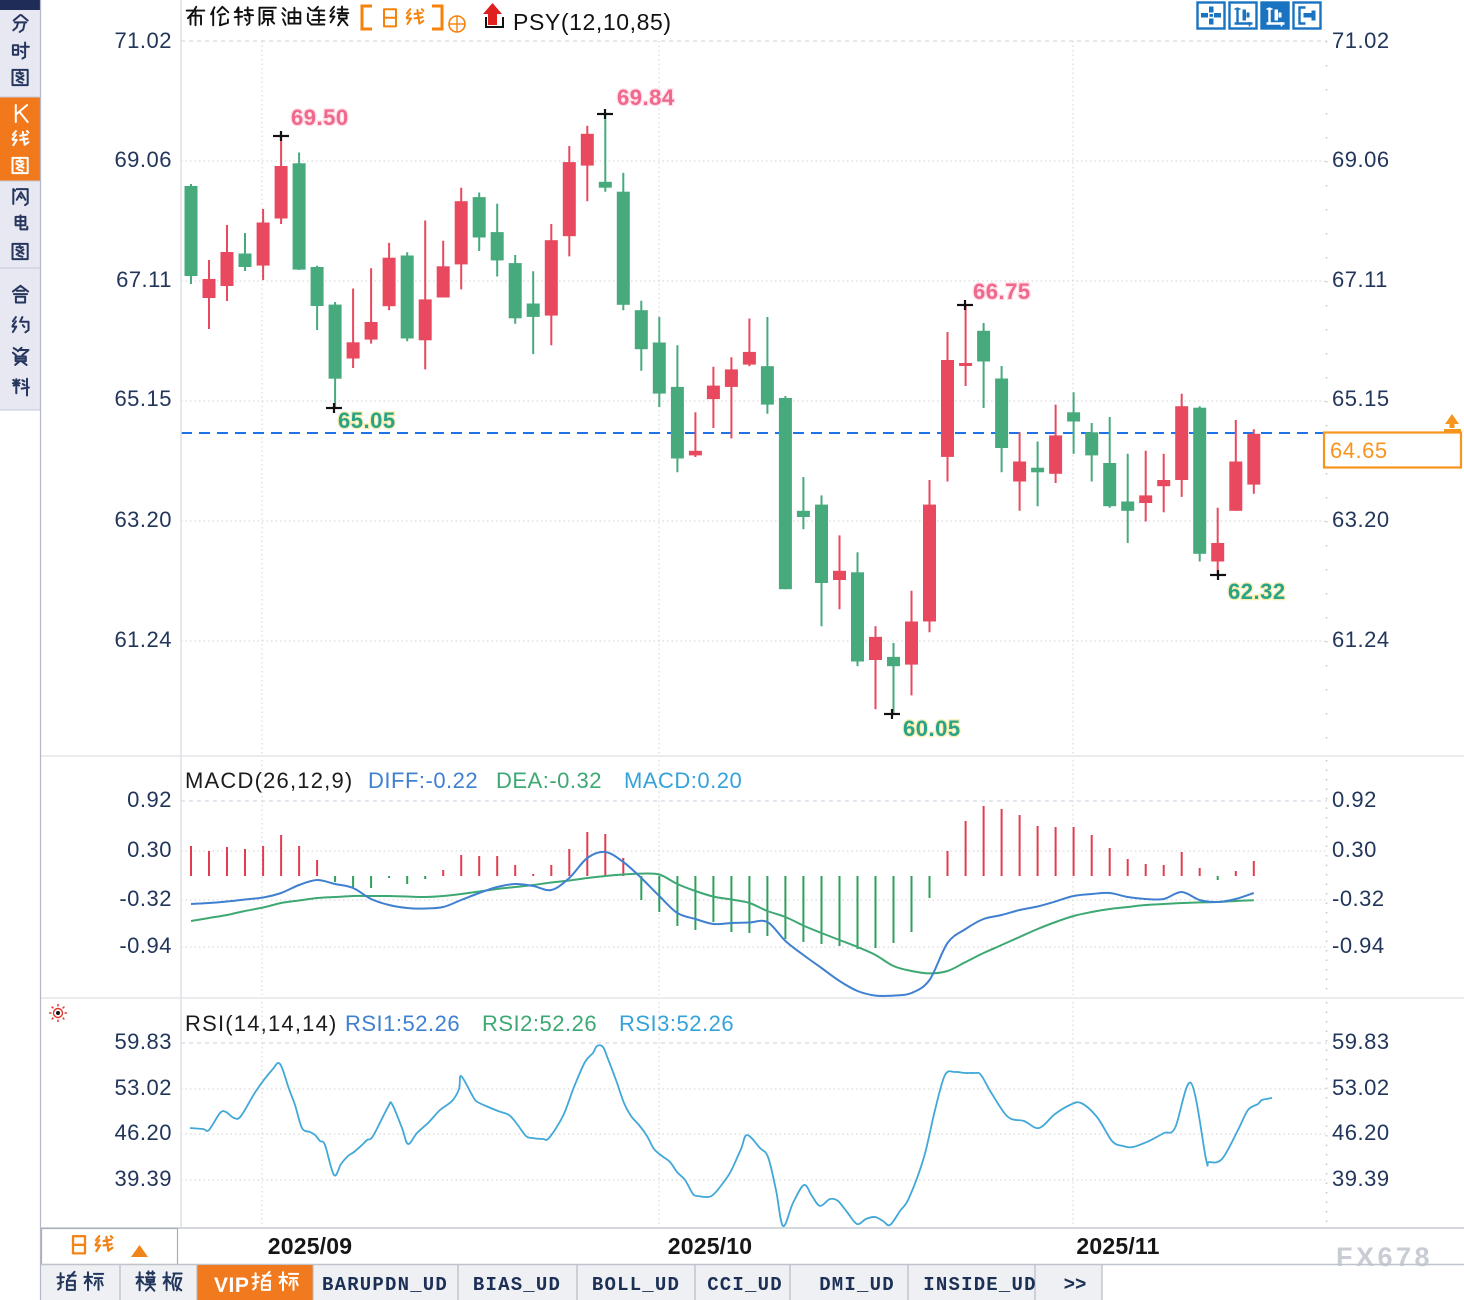  Describe the element at coordinates (932, 728) in the screenshot. I see `svg-text: 60.05` at that location.